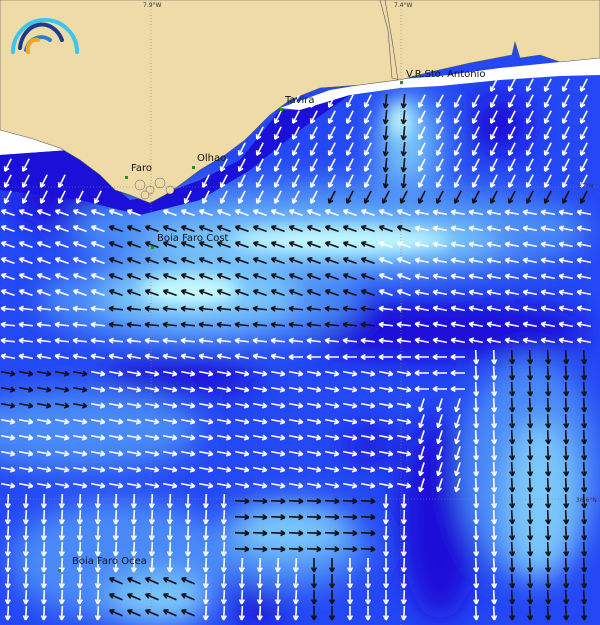  What do you see at coordinates (401, 82) in the screenshot?
I see `vrsa-marker` at bounding box center [401, 82].